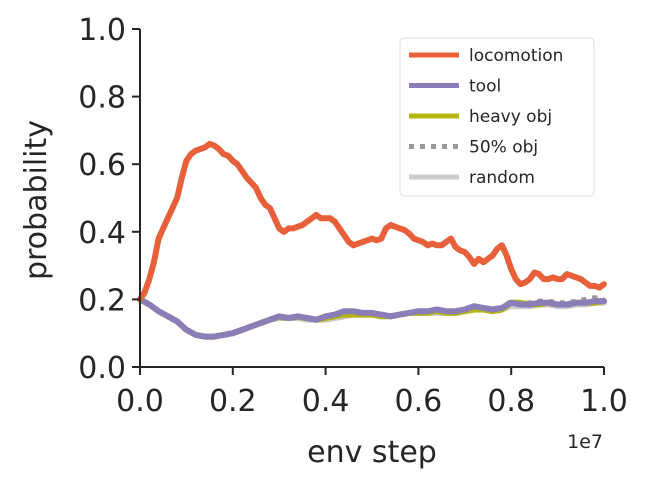  What do you see at coordinates (510, 117) in the screenshot?
I see `legend-entry-label: heavy obj` at bounding box center [510, 117].